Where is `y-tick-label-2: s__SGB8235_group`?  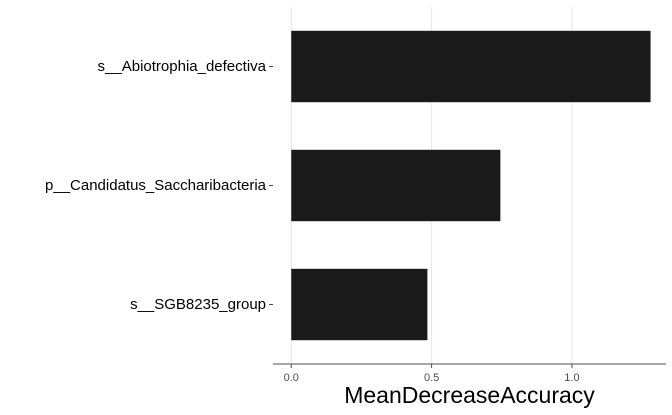
y-tick-label-2: s__SGB8235_group is located at coordinates (198, 304).